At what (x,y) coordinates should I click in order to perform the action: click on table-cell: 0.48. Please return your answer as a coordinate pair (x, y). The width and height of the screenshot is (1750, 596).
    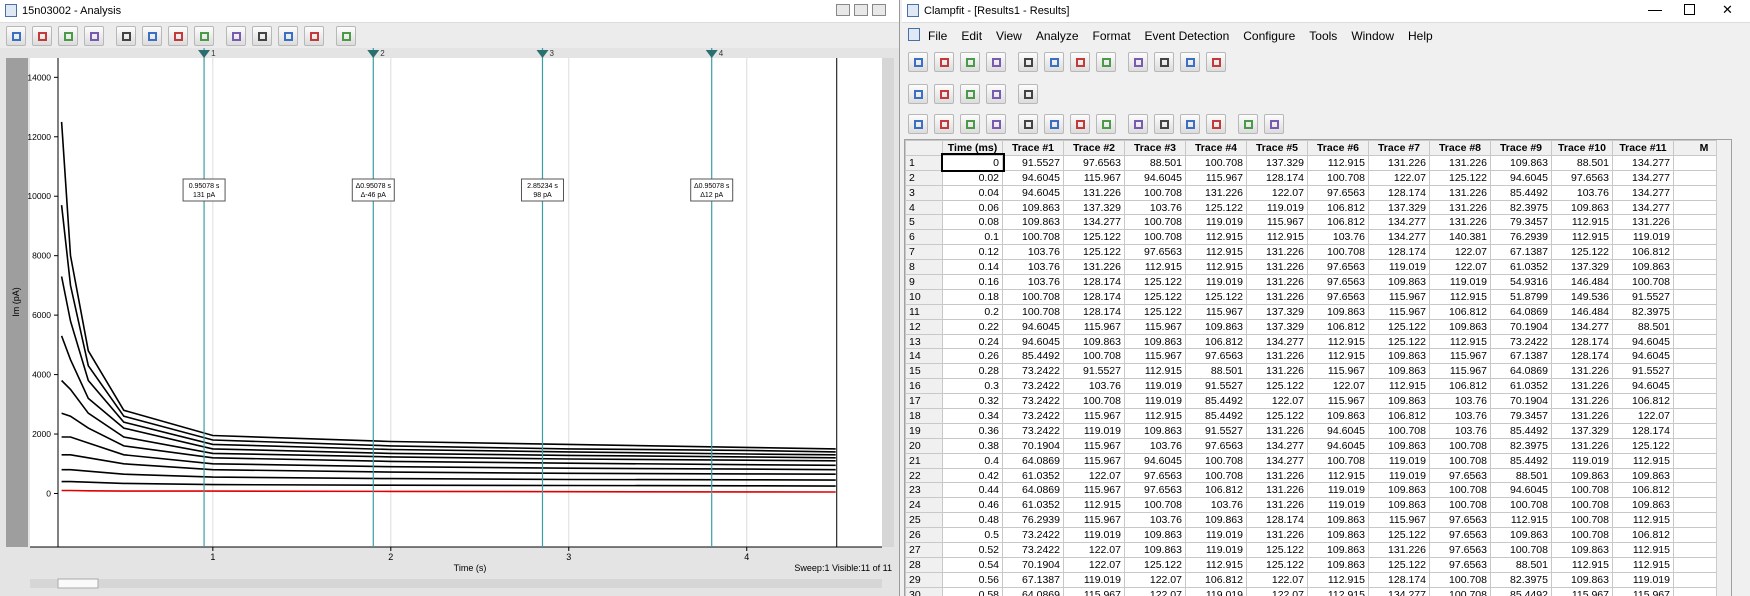
    Looking at the image, I should click on (972, 520).